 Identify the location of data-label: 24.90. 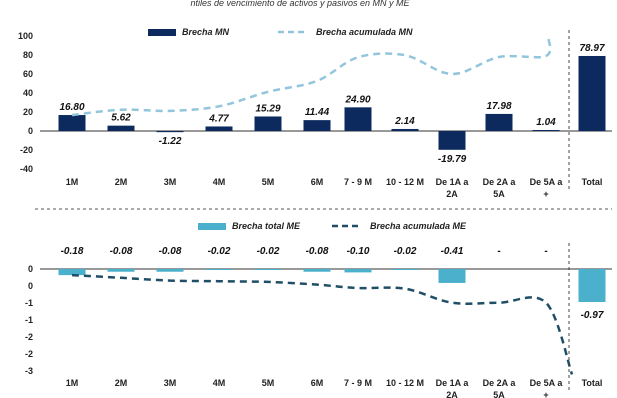
(357, 99).